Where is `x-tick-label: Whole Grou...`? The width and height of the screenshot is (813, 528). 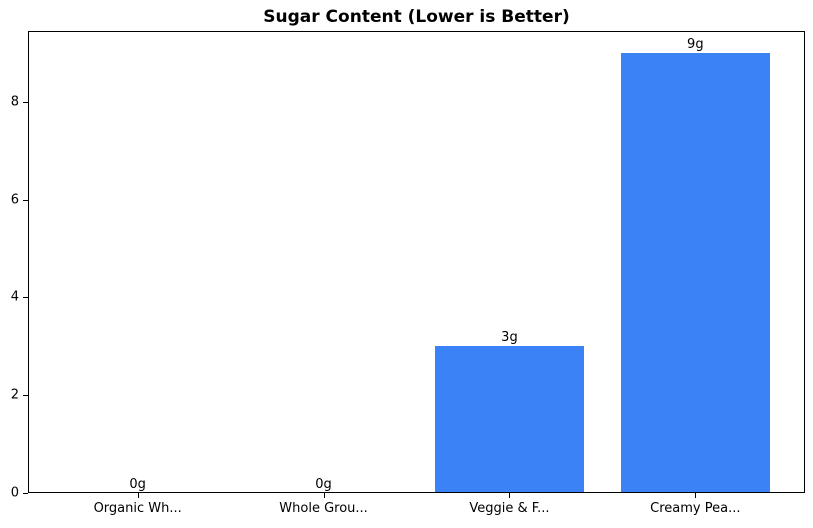 x-tick-label: Whole Grou... is located at coordinates (323, 508).